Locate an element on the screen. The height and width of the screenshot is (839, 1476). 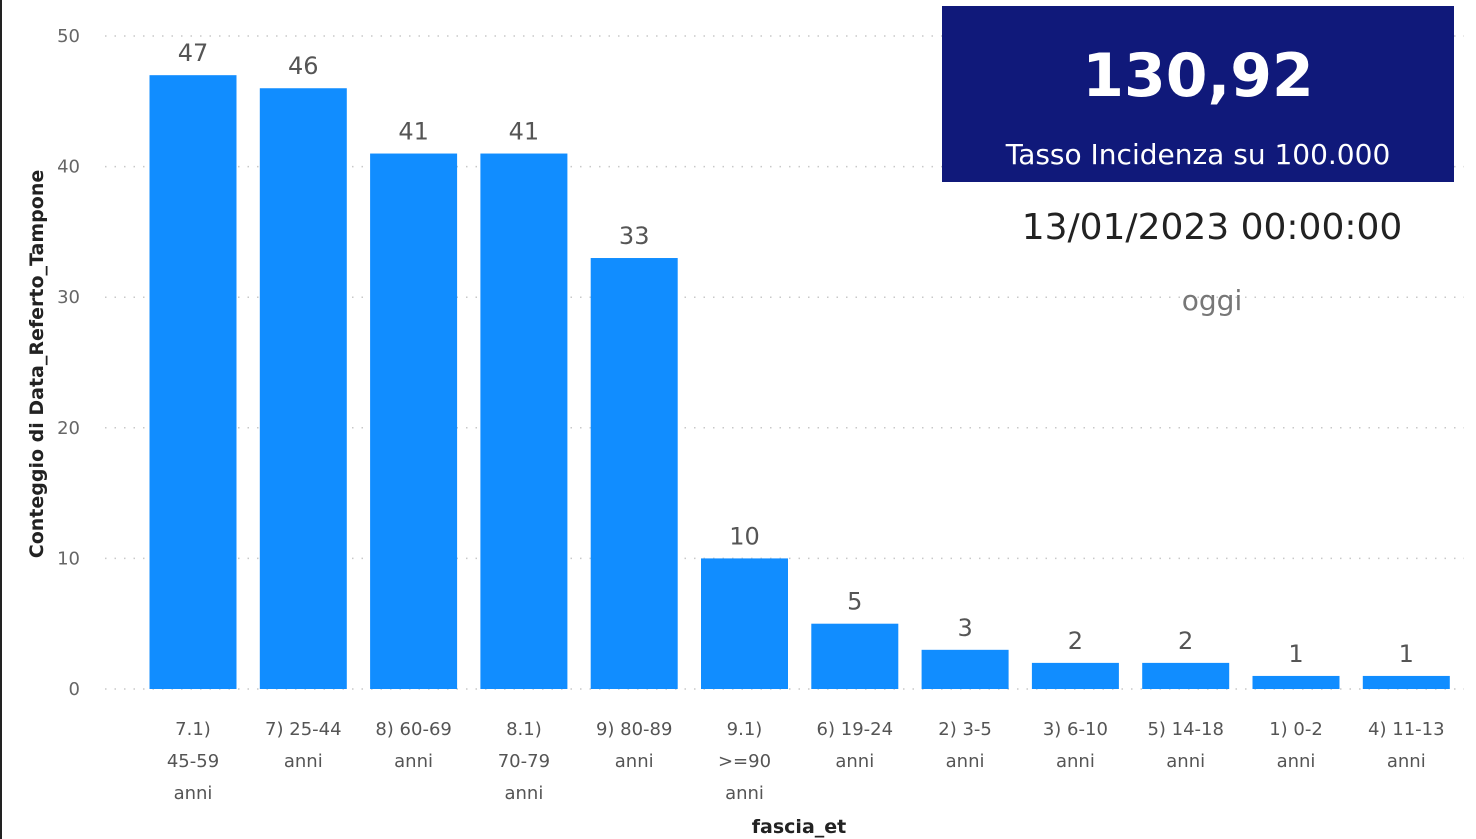
x-tick-label: 5) 14-18 anni is located at coordinates (1185, 745).